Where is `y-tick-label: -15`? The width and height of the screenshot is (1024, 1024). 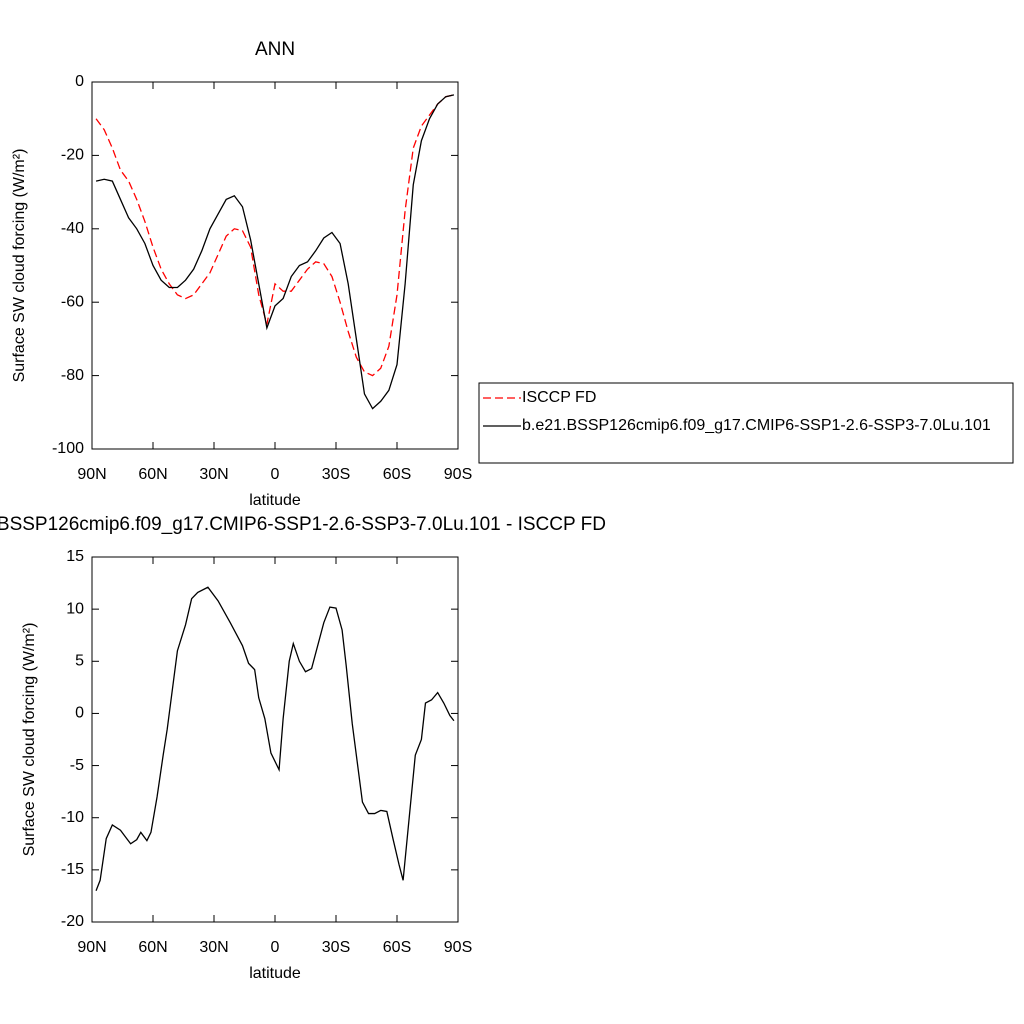 y-tick-label: -15 is located at coordinates (72, 869).